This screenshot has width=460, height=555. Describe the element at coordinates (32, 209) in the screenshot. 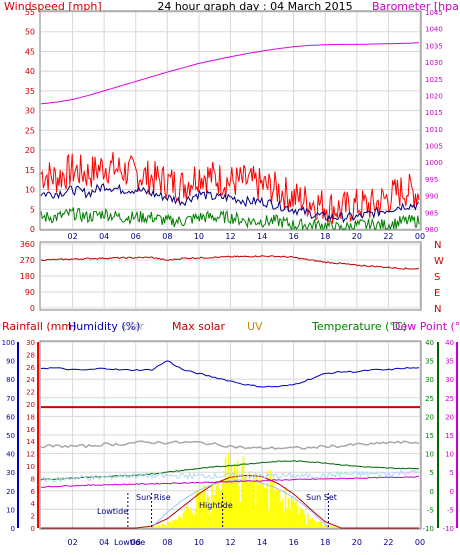

I see `windspeed-tick: 5` at that location.